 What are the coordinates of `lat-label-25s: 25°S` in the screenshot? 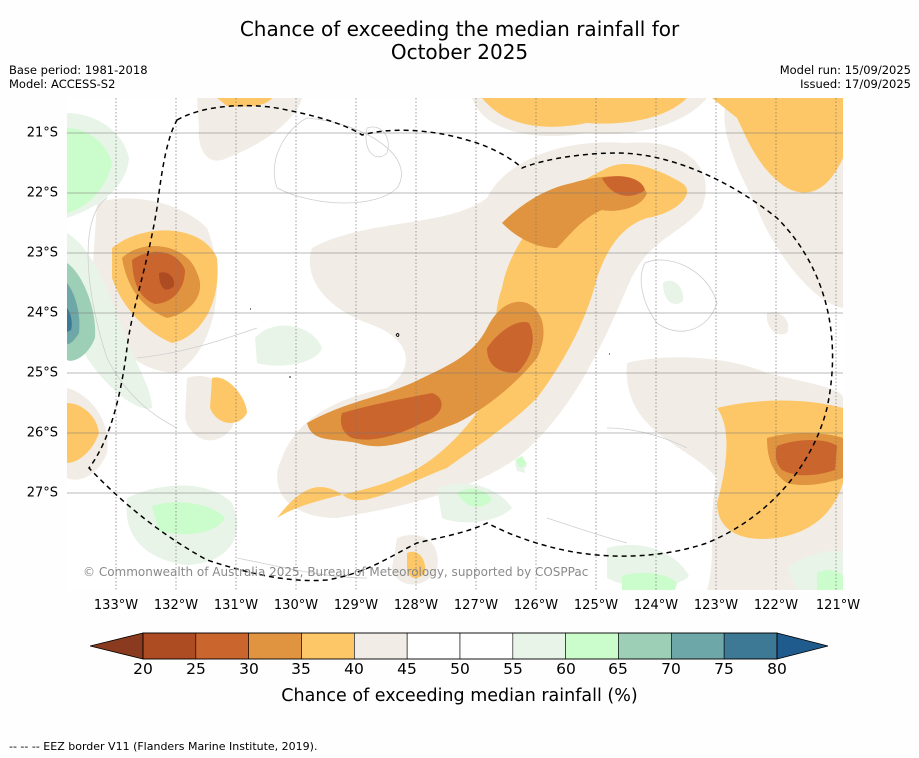 It's located at (42, 373).